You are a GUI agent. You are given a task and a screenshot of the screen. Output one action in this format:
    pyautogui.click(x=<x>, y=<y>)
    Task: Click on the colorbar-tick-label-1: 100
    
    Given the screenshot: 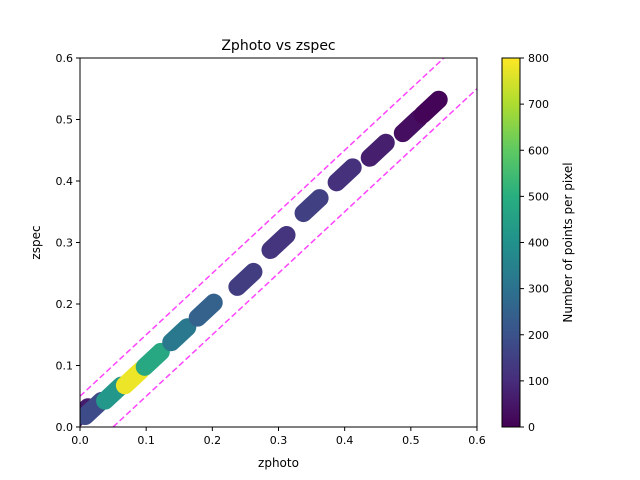 What is the action you would take?
    pyautogui.click(x=538, y=381)
    